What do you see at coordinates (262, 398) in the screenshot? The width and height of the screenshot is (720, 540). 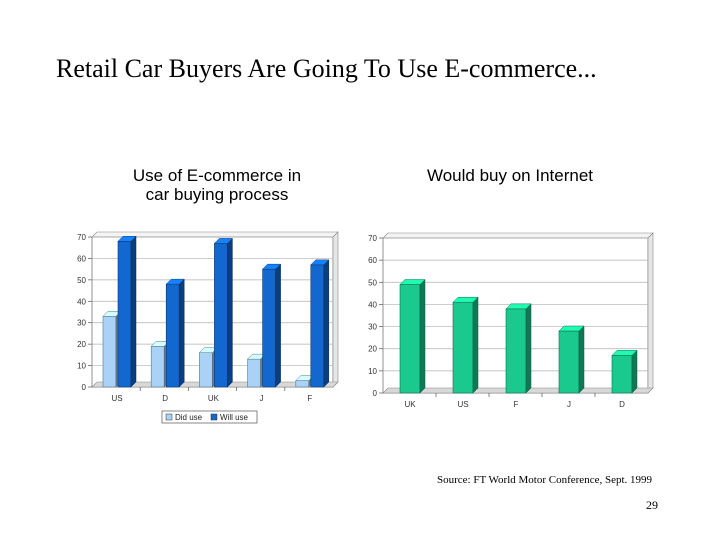 I see `chart-0-xtick-label-J: J` at bounding box center [262, 398].